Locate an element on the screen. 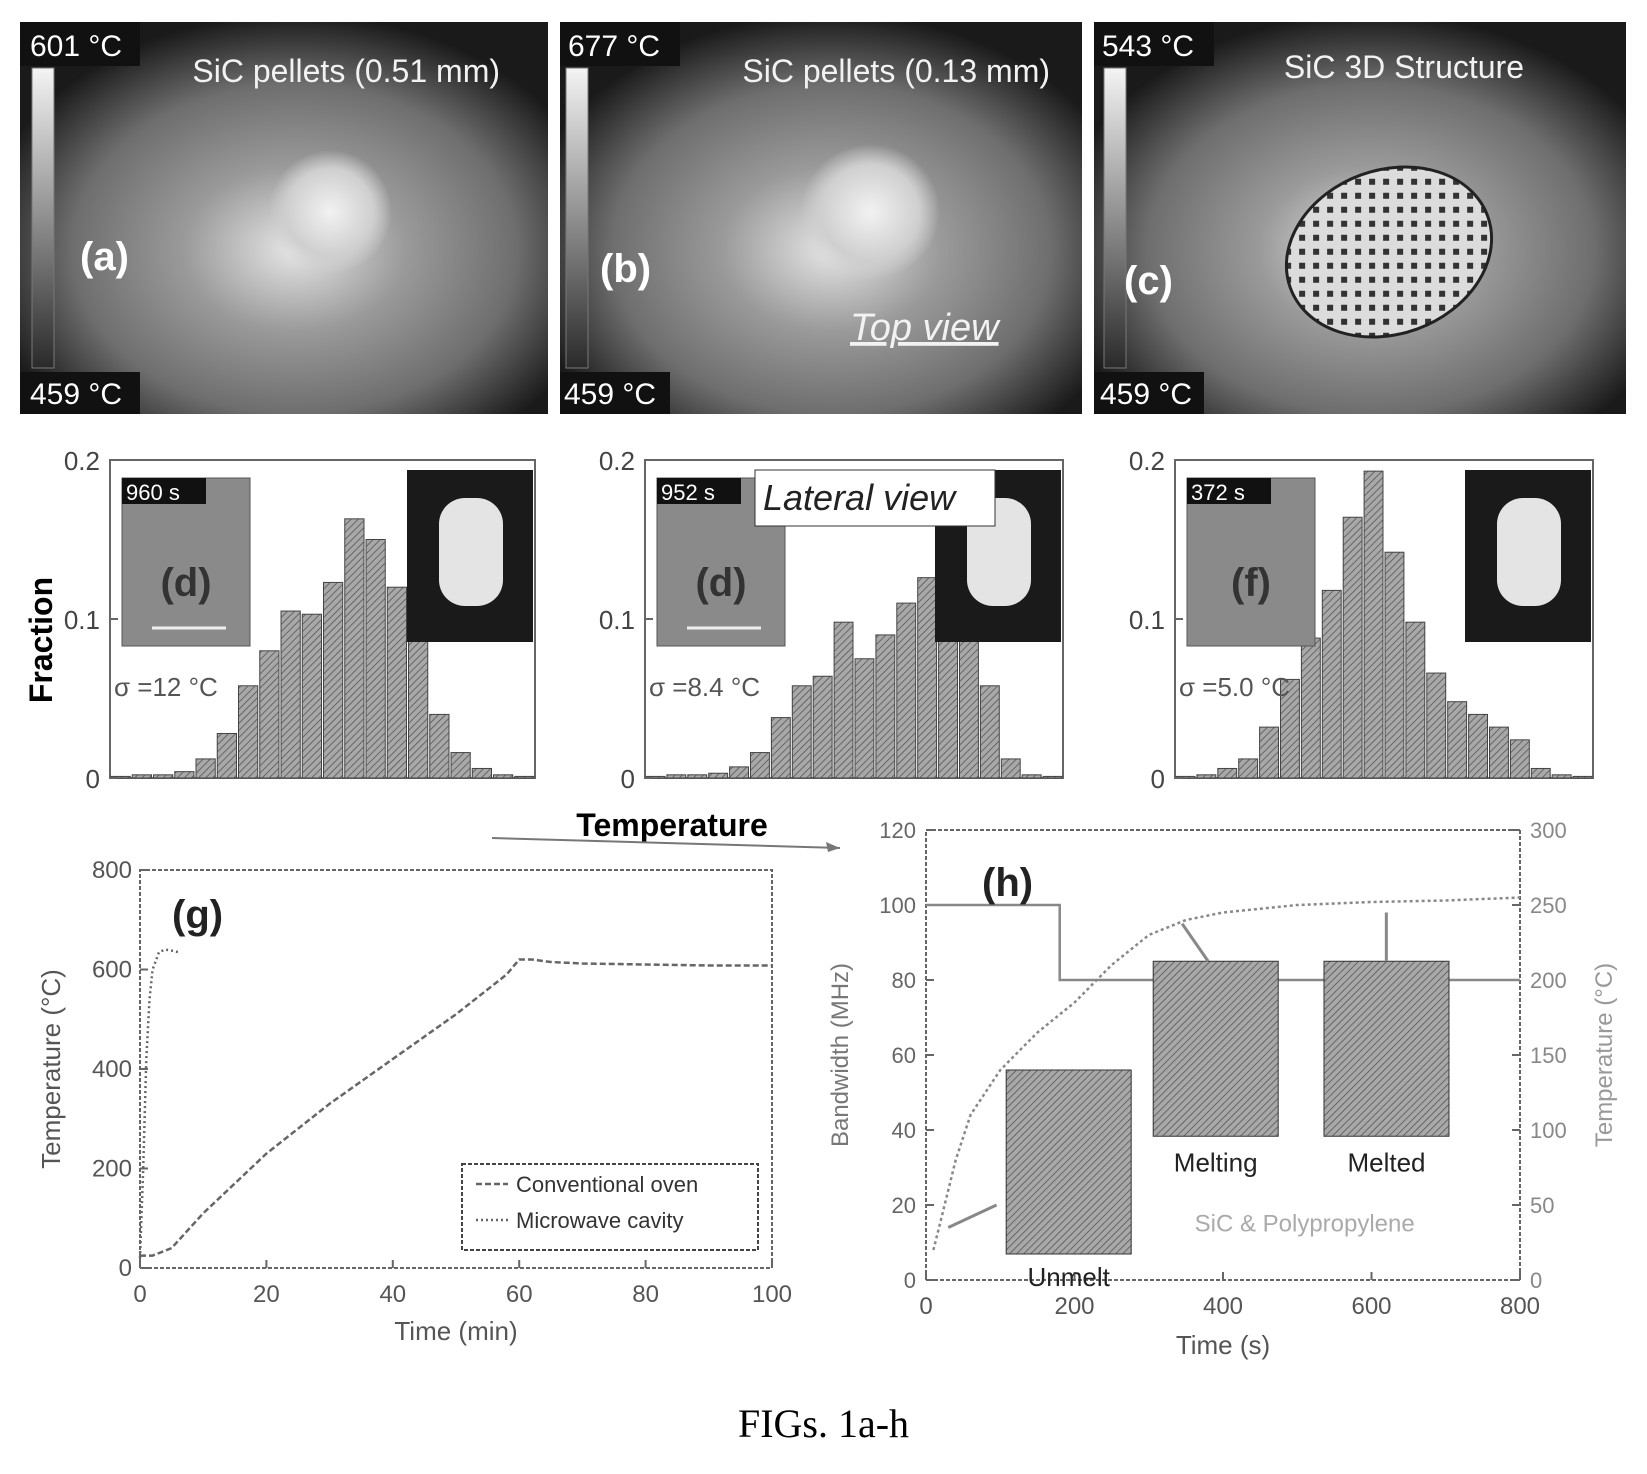 The height and width of the screenshot is (1474, 1647). y-tick-label: 800 is located at coordinates (112, 870).